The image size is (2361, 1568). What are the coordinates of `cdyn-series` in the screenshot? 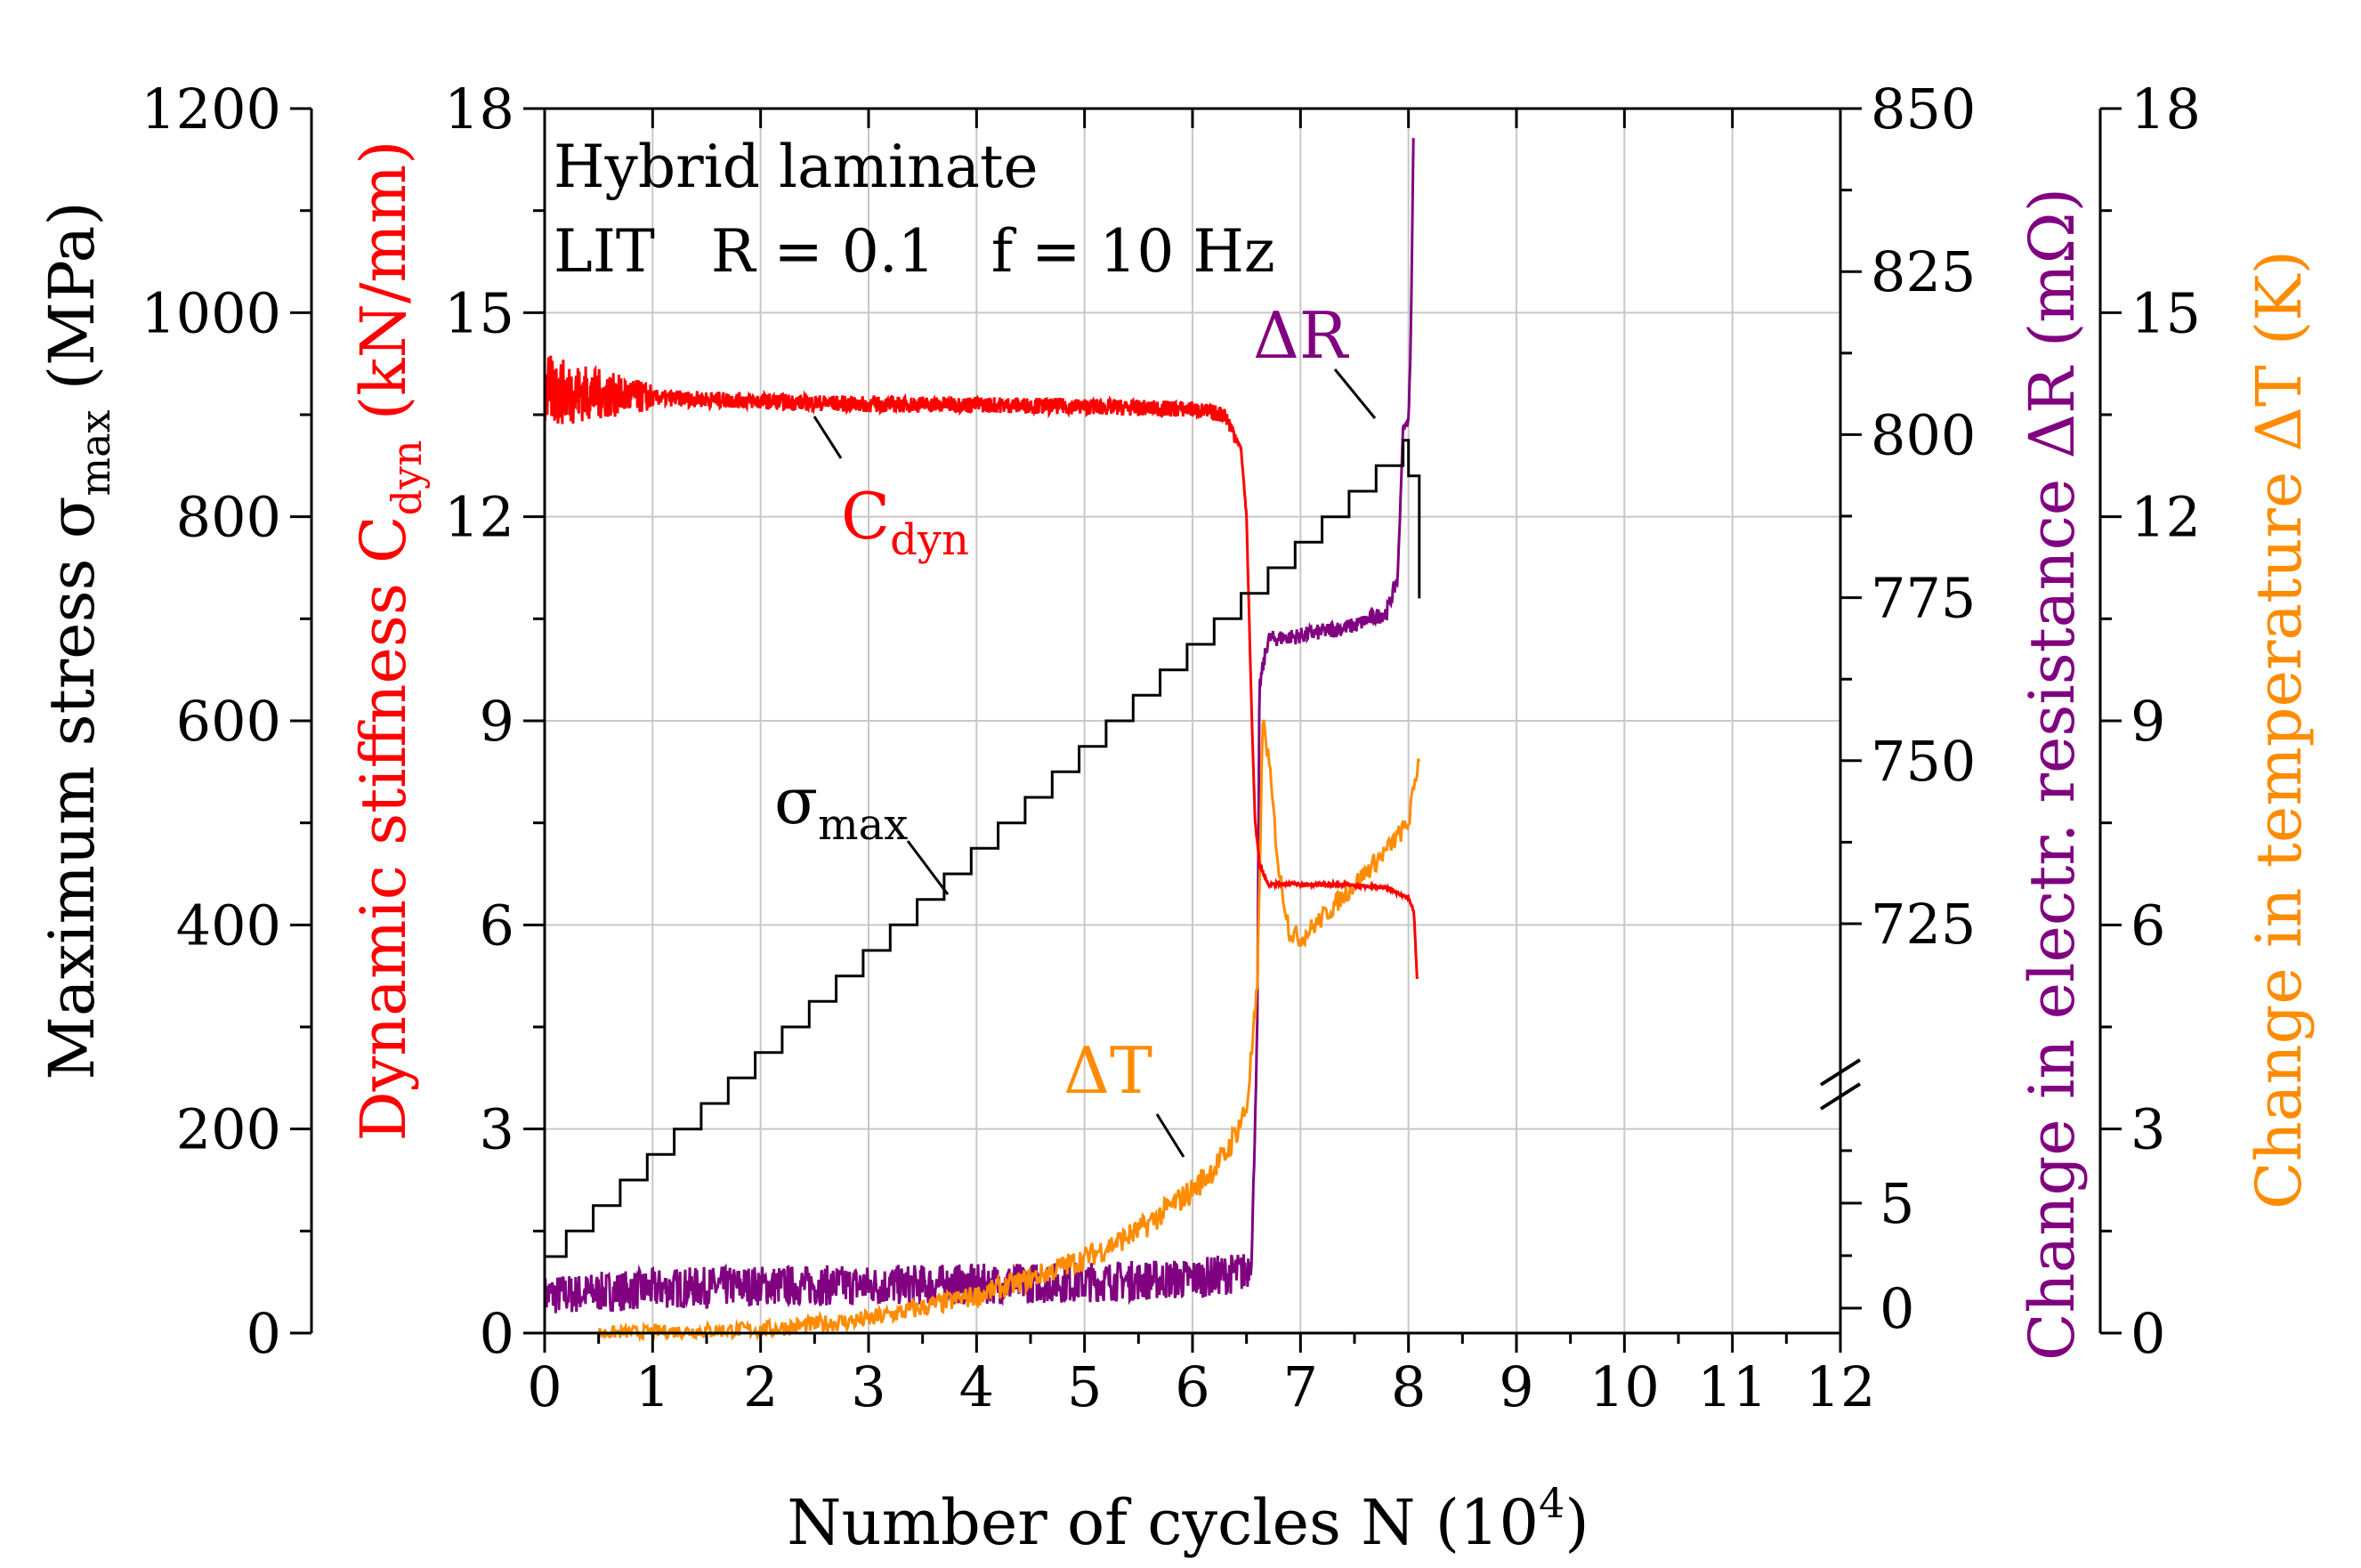 It's located at (981, 667).